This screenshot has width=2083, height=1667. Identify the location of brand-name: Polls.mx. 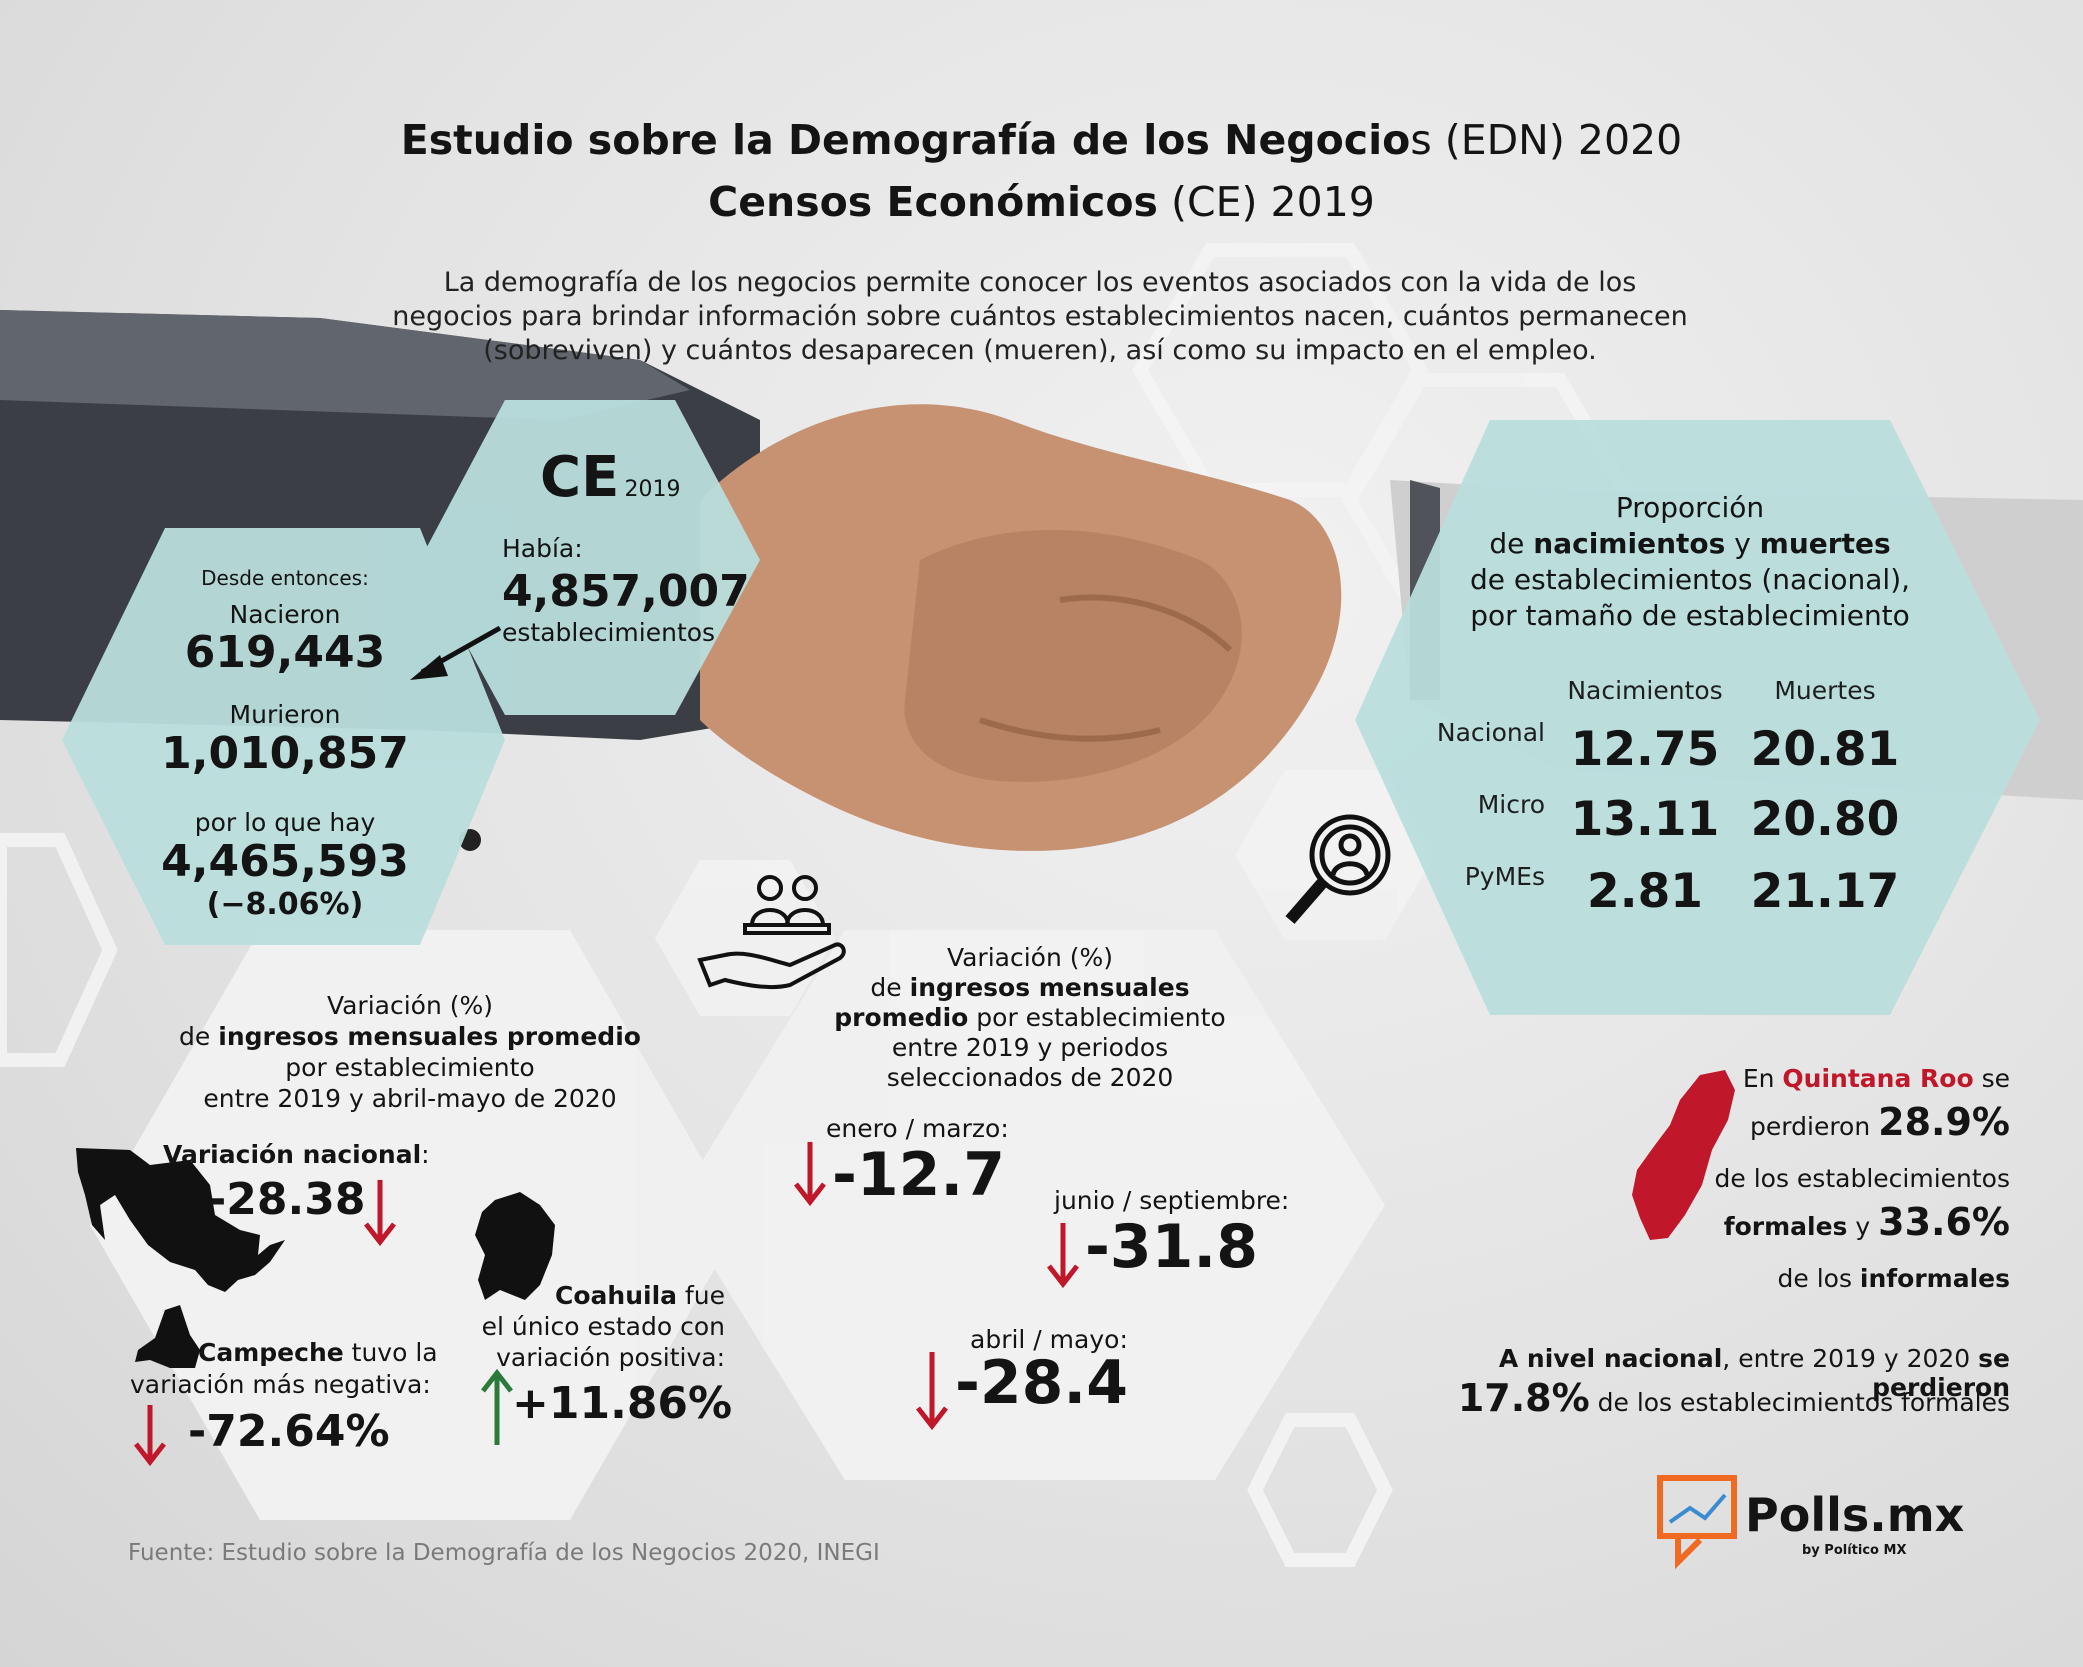
(1855, 1515).